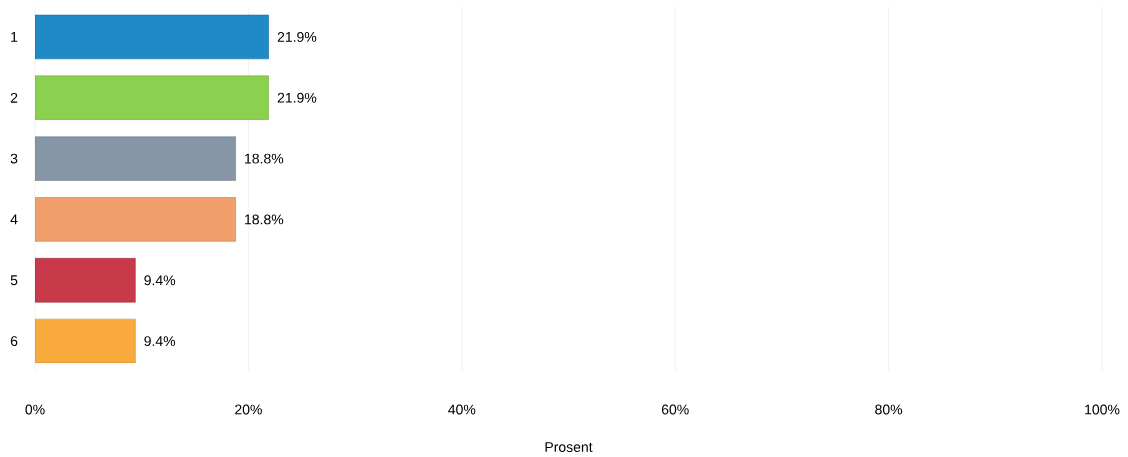  What do you see at coordinates (889, 409) in the screenshot?
I see `x-tick-label: 80%` at bounding box center [889, 409].